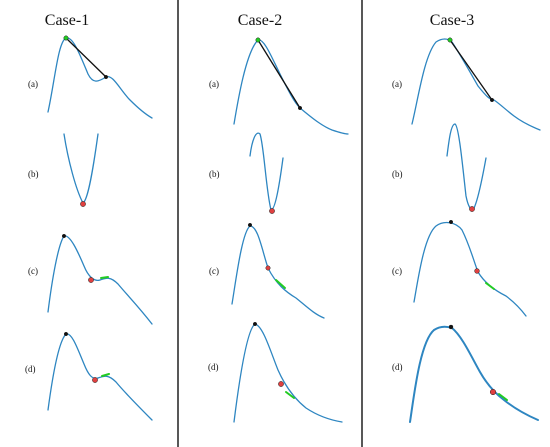 This screenshot has height=447, width=550. Describe the element at coordinates (268, 268) in the screenshot. I see `inflection-marker-case-2-c` at that location.